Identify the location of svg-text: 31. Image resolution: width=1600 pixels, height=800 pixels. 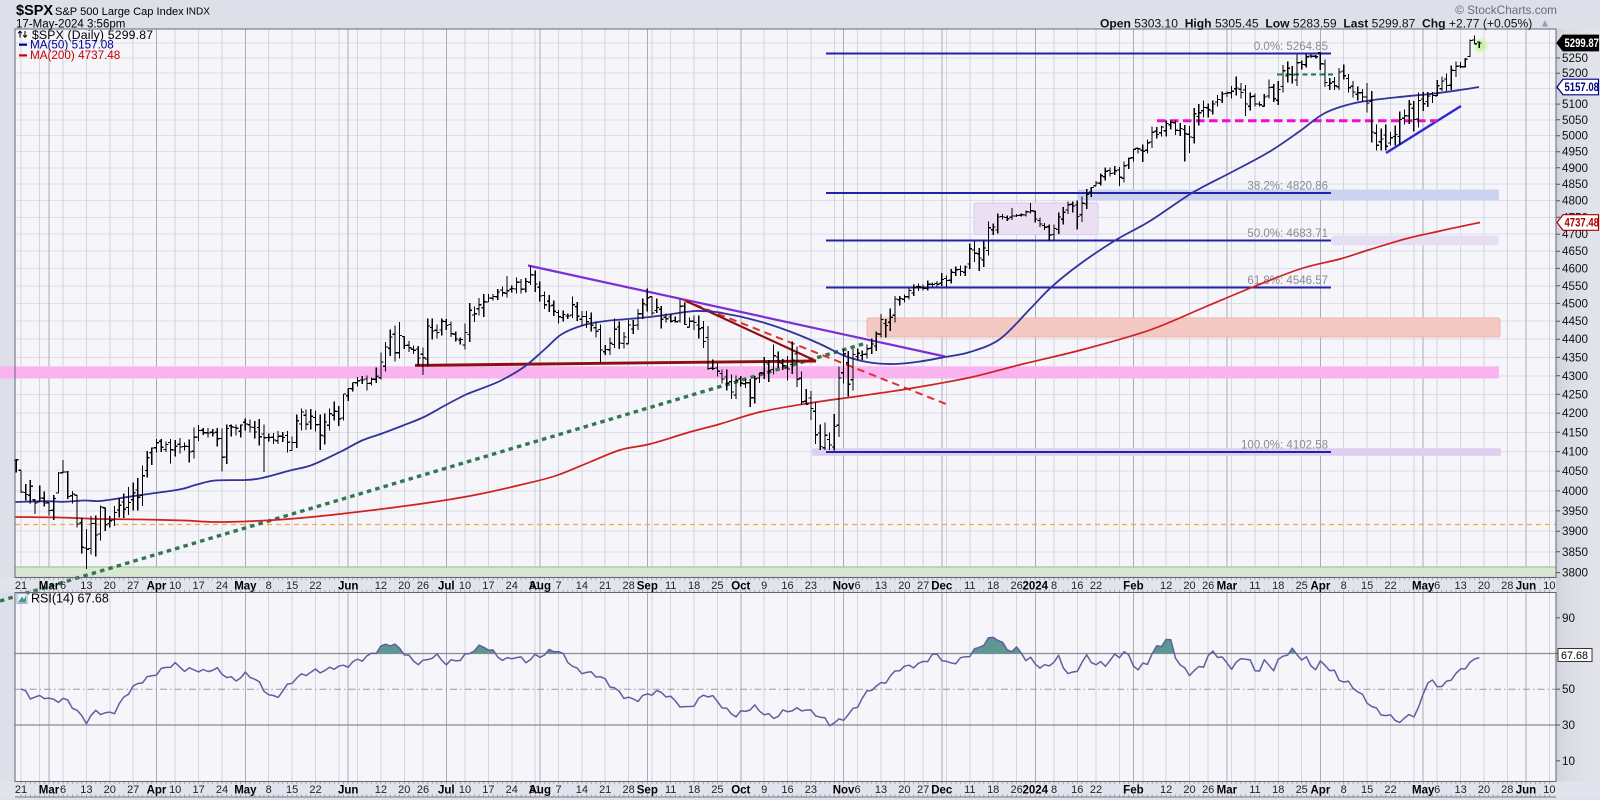
(535, 790).